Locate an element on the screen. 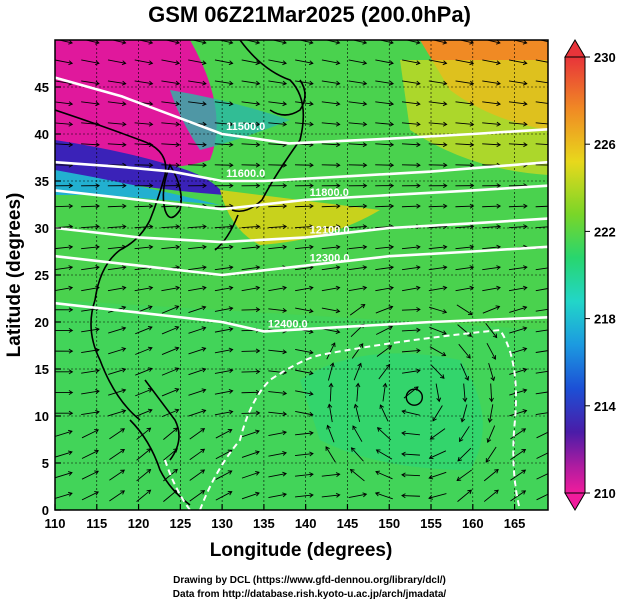  coastline-philippines is located at coordinates (162, 420).